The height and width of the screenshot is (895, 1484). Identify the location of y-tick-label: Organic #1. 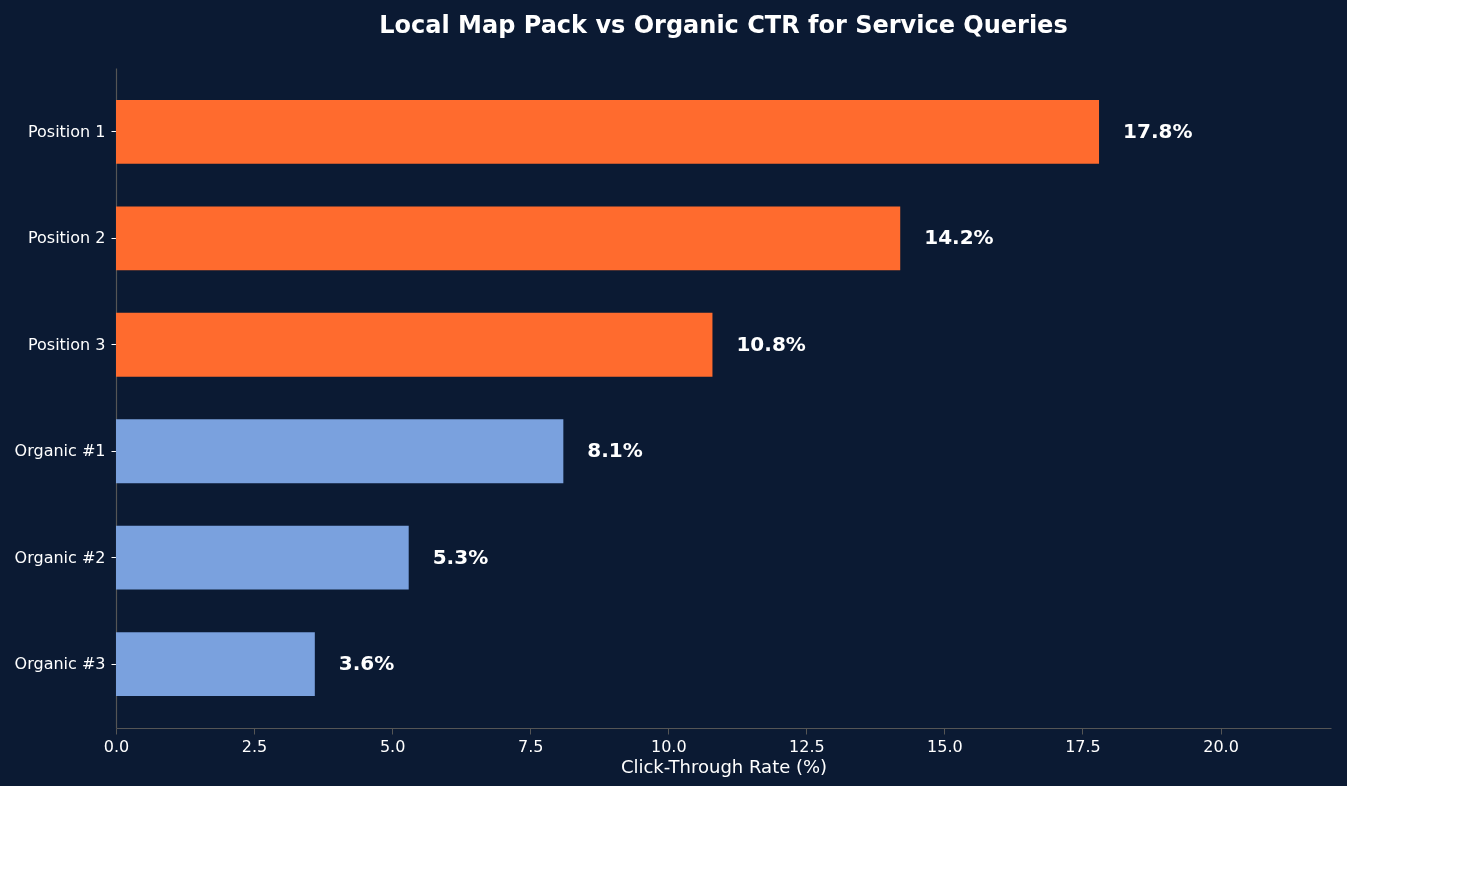
(60, 451).